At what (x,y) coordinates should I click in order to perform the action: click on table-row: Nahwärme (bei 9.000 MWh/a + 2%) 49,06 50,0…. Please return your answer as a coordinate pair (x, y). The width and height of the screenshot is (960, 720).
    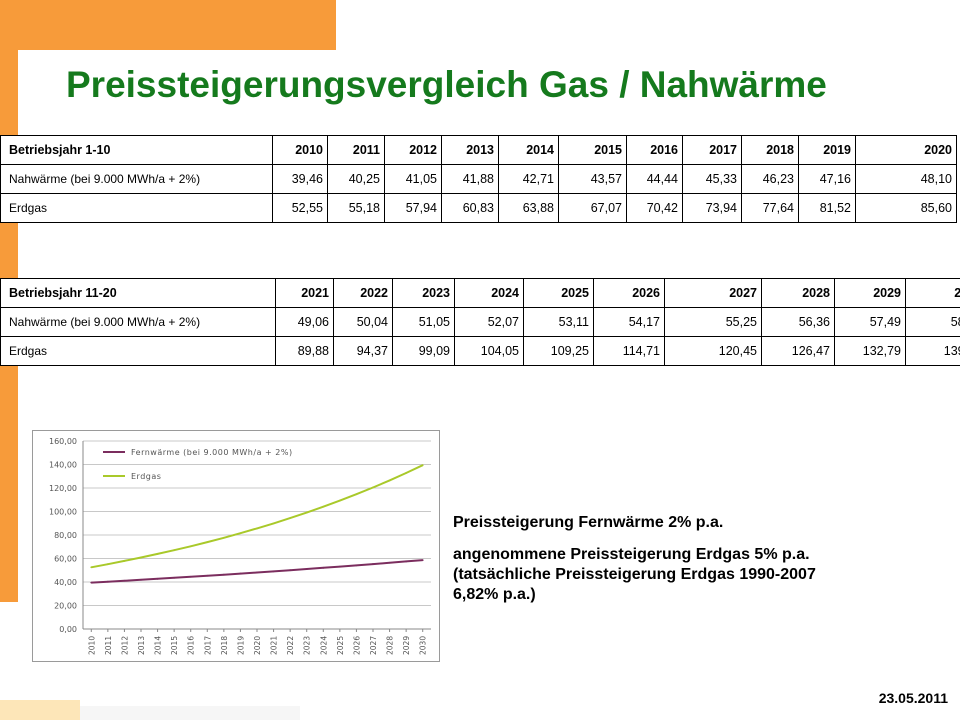
    Looking at the image, I should click on (480, 322).